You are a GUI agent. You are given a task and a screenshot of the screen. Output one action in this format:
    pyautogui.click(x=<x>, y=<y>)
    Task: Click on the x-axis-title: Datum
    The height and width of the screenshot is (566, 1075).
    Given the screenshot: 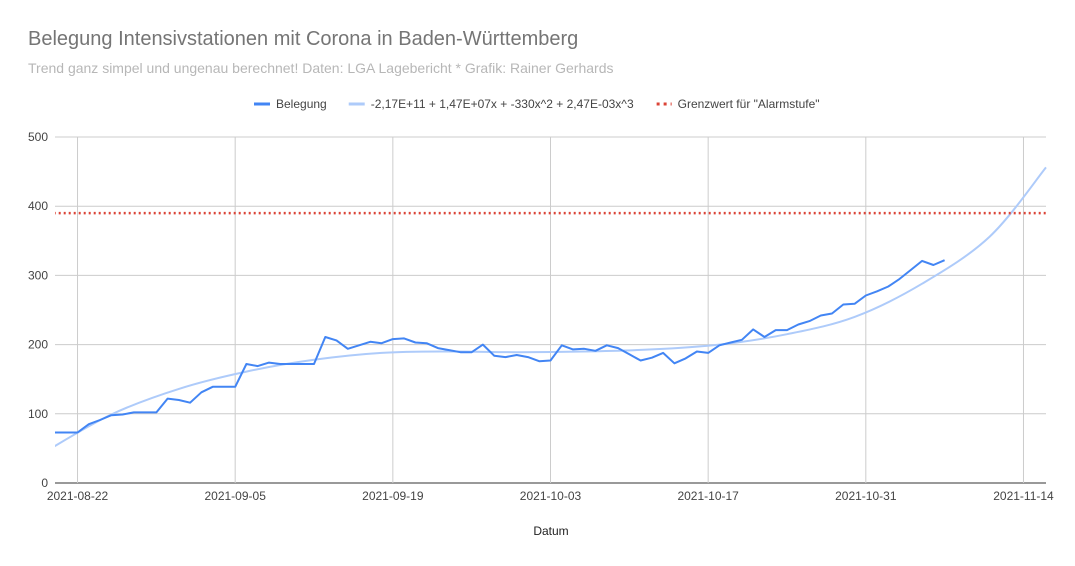 What is the action you would take?
    pyautogui.click(x=550, y=531)
    